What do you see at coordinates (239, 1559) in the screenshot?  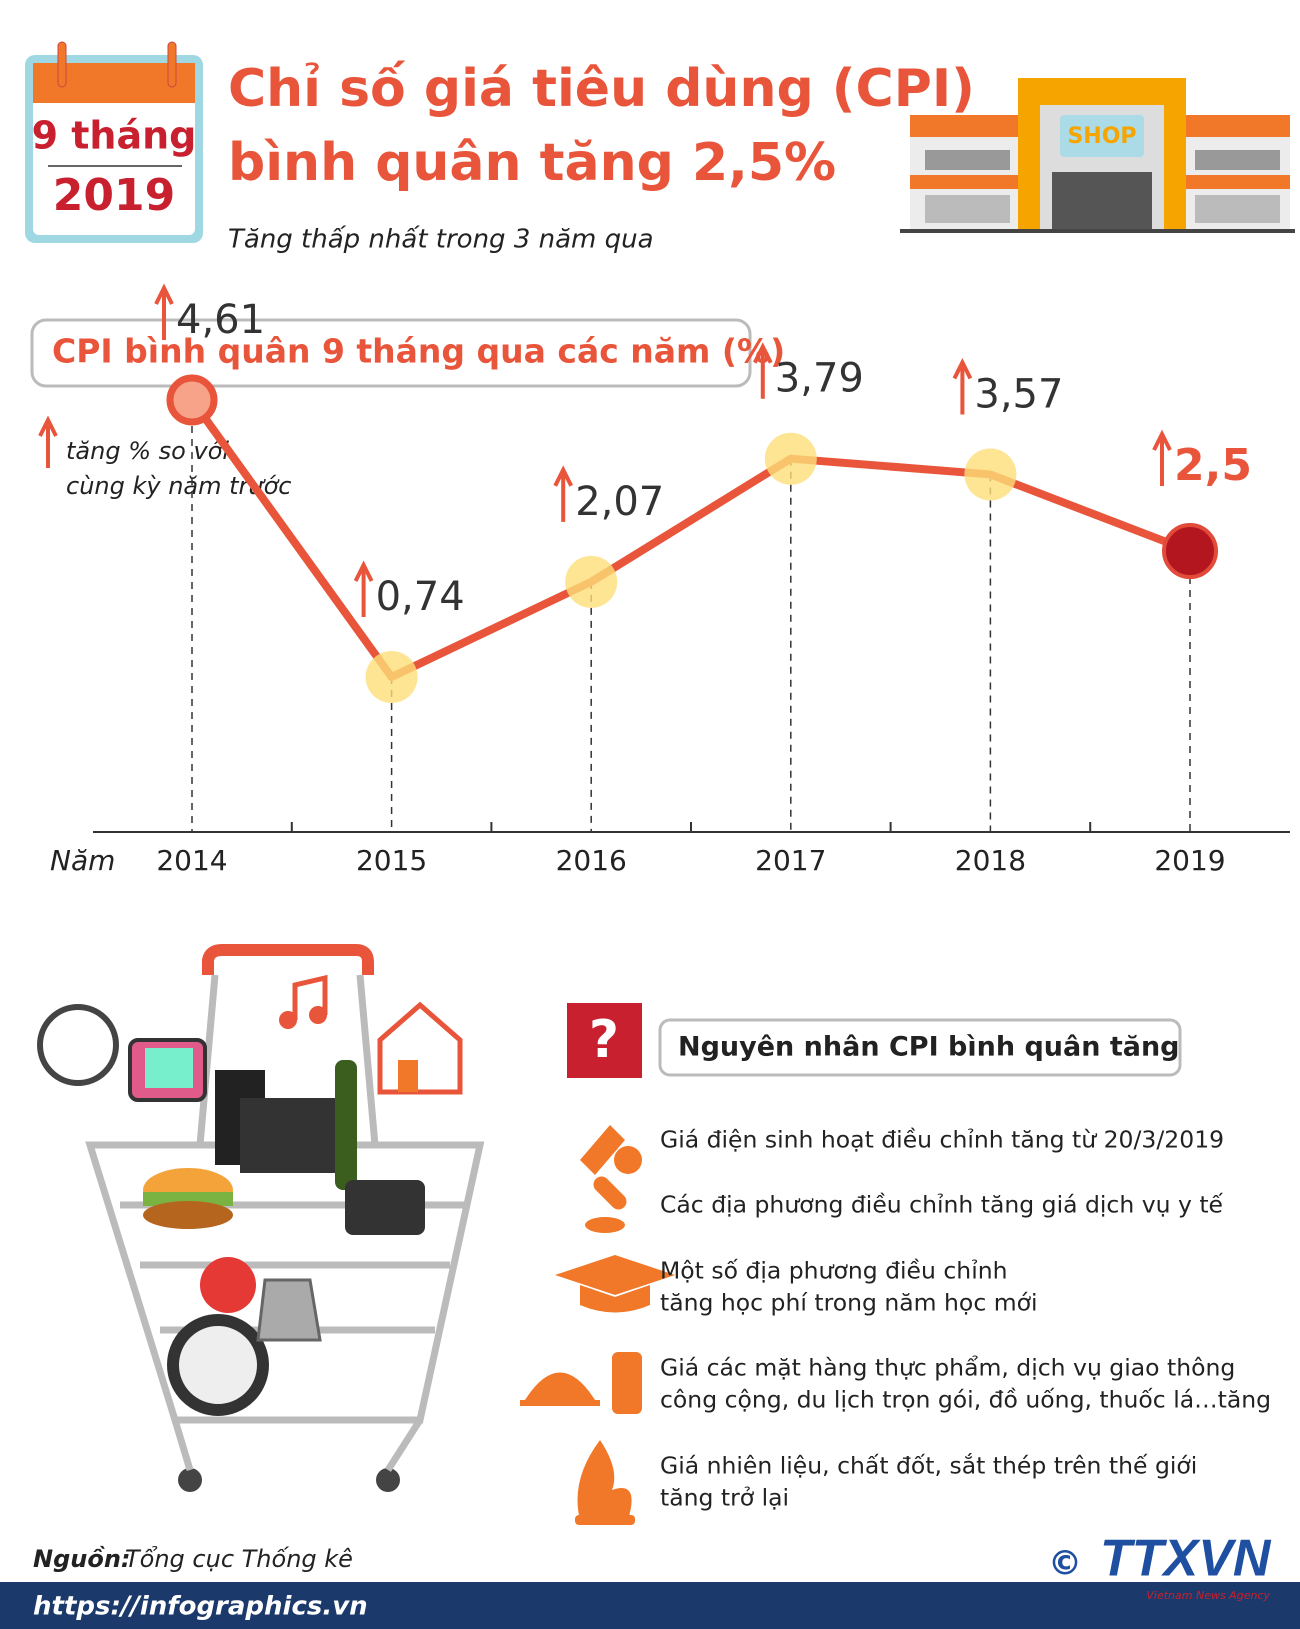 I see `source: Tổng cục Thống kê` at bounding box center [239, 1559].